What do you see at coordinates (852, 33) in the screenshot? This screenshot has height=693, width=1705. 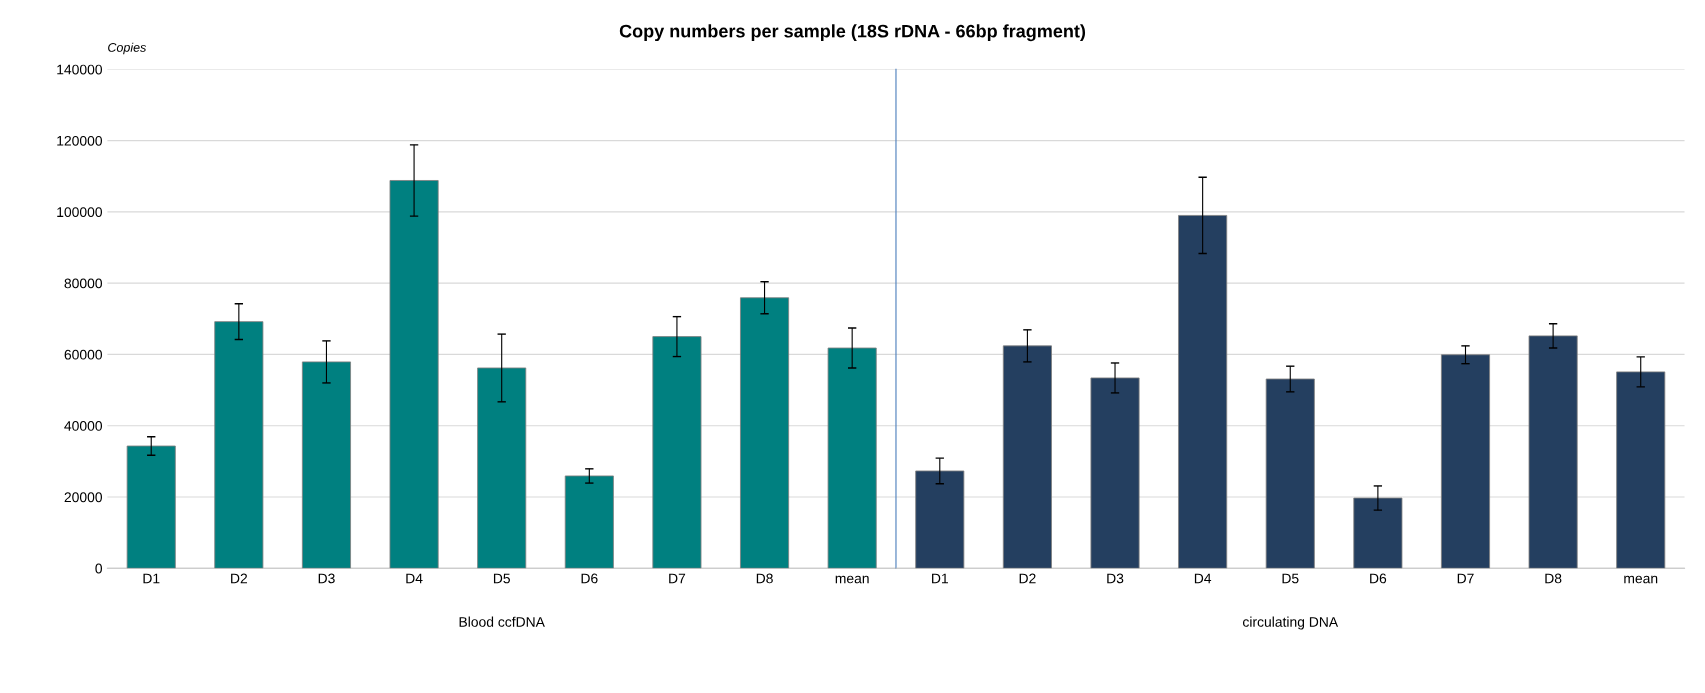 I see `chart-title: Copy numbers per sample (18S rDNA - 66bp fragment)` at bounding box center [852, 33].